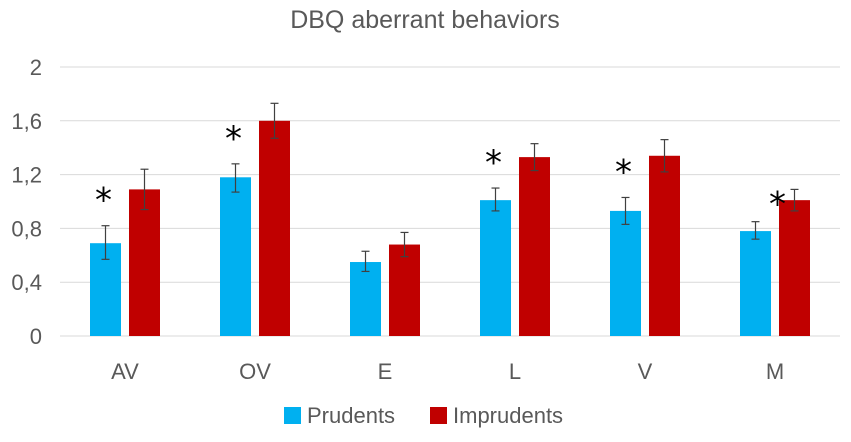  What do you see at coordinates (775, 371) in the screenshot?
I see `x-tick-label: M` at bounding box center [775, 371].